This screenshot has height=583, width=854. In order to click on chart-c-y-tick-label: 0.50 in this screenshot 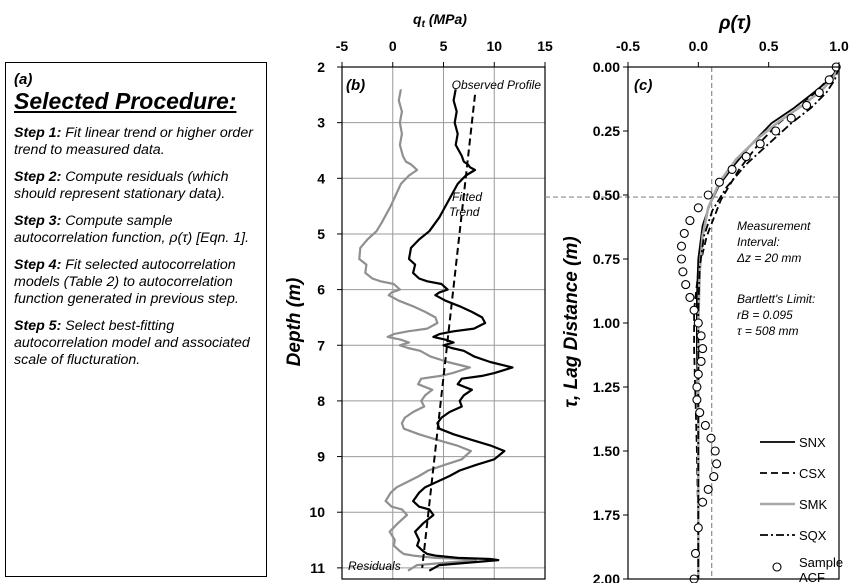, I will do `click(606, 195)`.